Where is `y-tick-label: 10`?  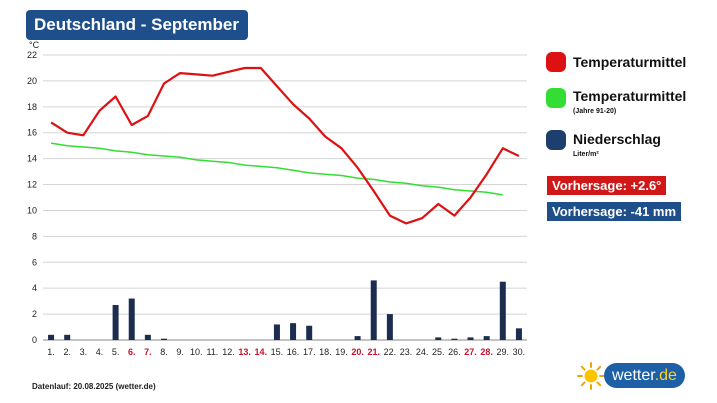
y-tick-label: 10 is located at coordinates (32, 210).